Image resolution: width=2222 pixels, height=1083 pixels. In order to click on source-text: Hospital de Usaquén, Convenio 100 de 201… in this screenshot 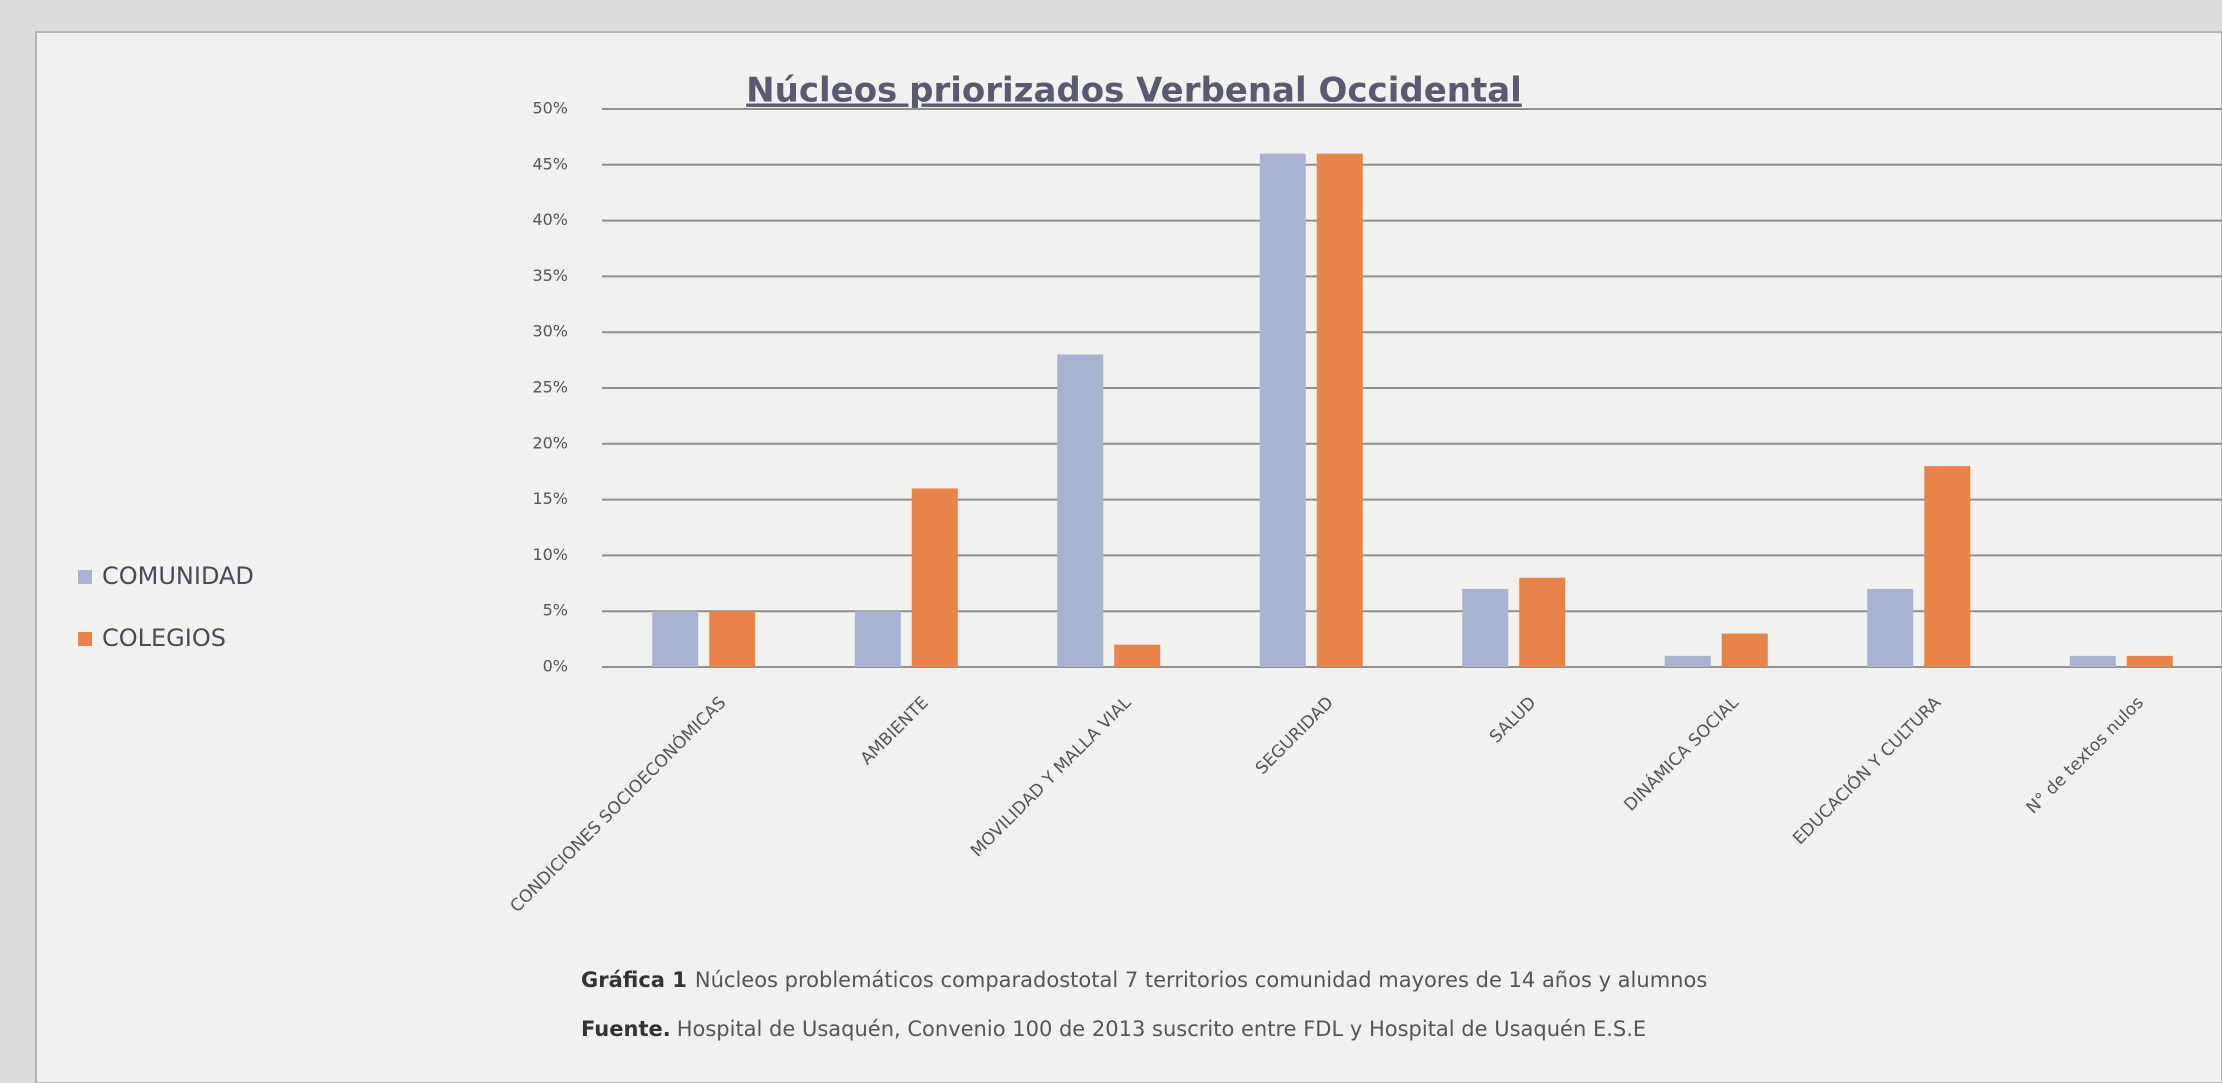, I will do `click(1161, 1029)`.